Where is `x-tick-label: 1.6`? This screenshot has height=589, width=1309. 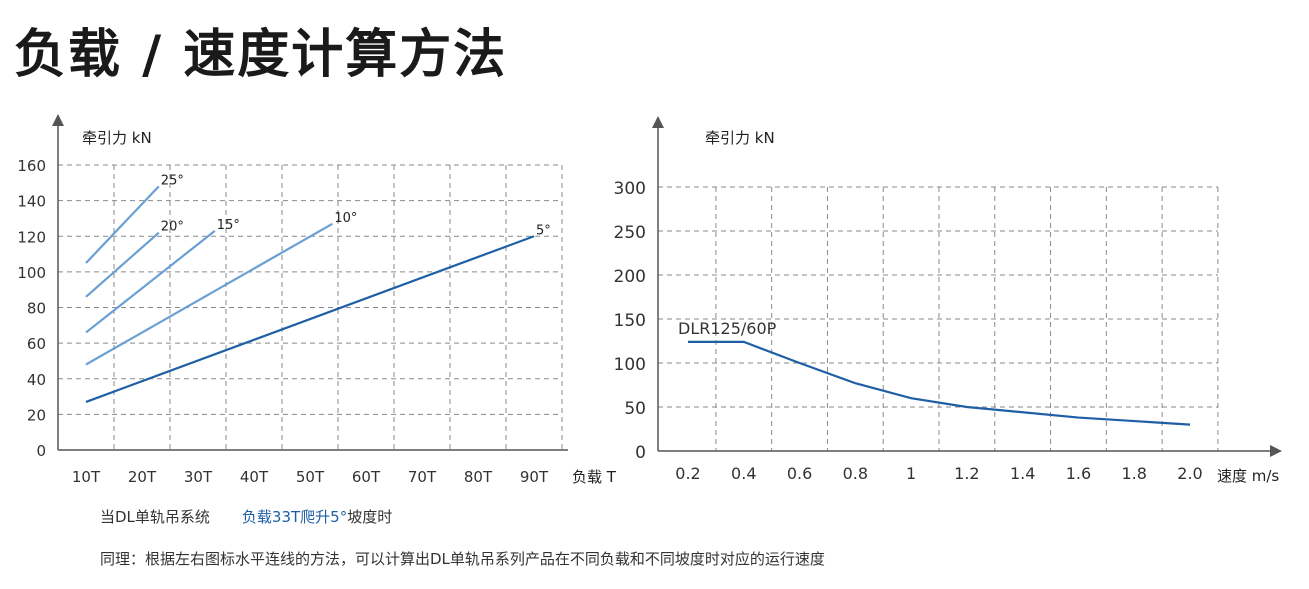 x-tick-label: 1.6 is located at coordinates (1078, 473).